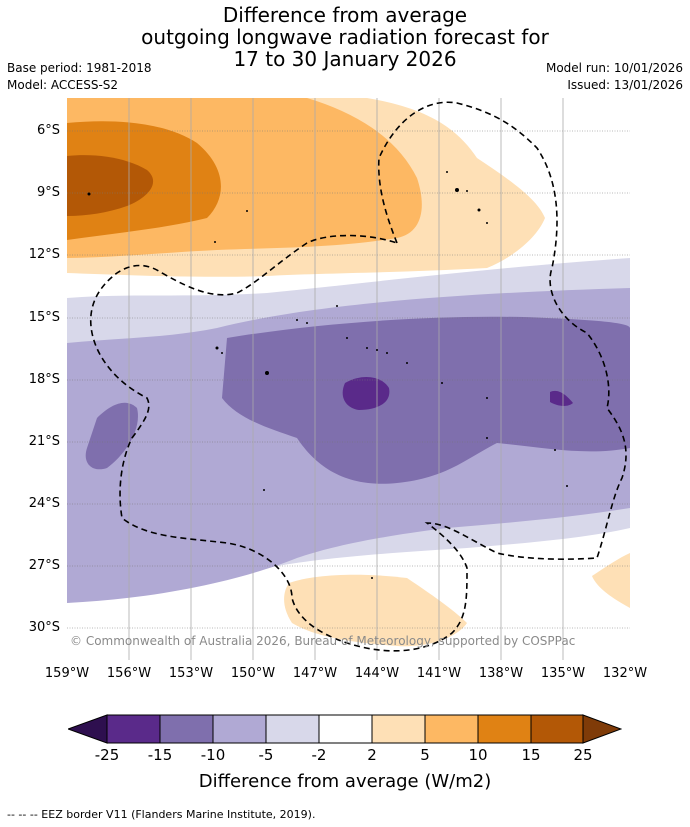 This screenshot has width=690, height=827. Describe the element at coordinates (44, 254) in the screenshot. I see `lat-label: 12°S` at that location.